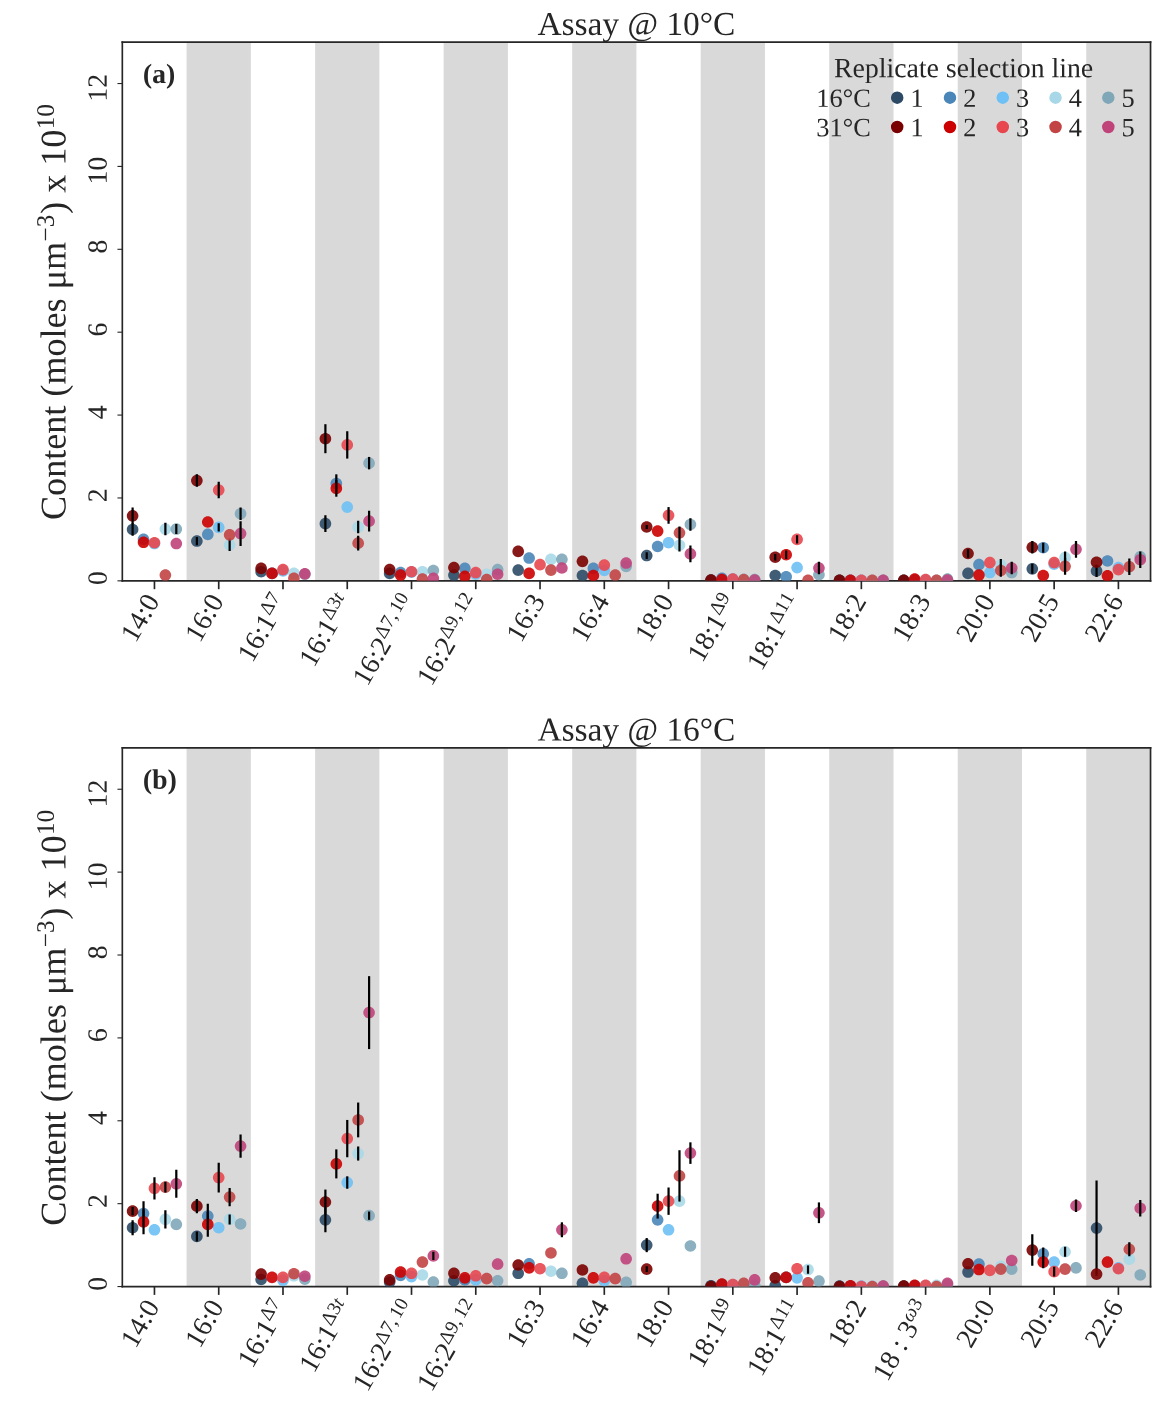  Describe the element at coordinates (635, 27) in the screenshot. I see `chart-title: Assay @ 10°C` at that location.